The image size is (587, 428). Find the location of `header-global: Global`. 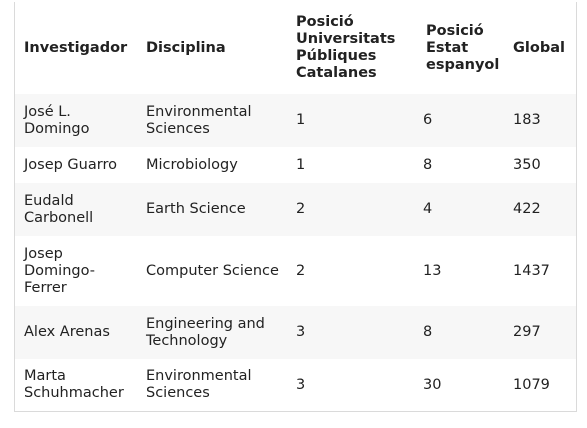

header-global: Global is located at coordinates (539, 47).